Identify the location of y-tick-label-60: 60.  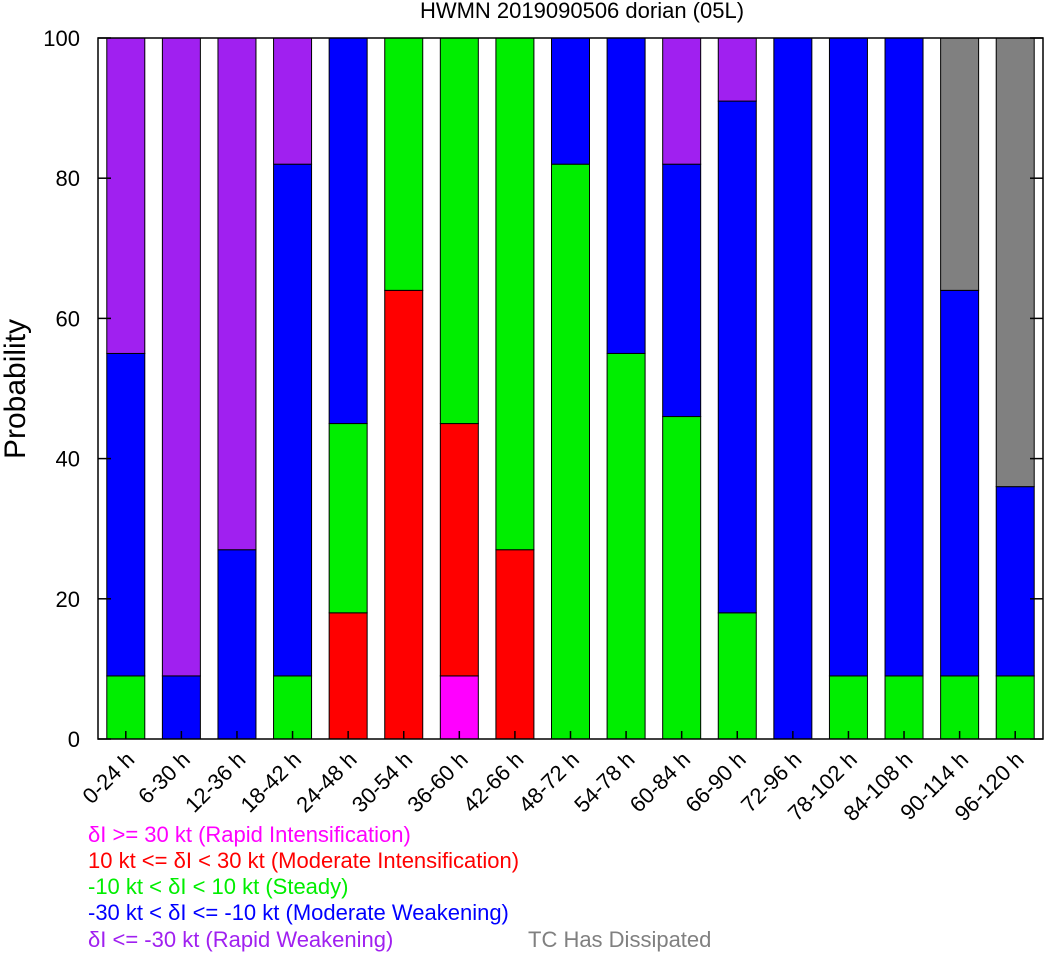
(68, 318).